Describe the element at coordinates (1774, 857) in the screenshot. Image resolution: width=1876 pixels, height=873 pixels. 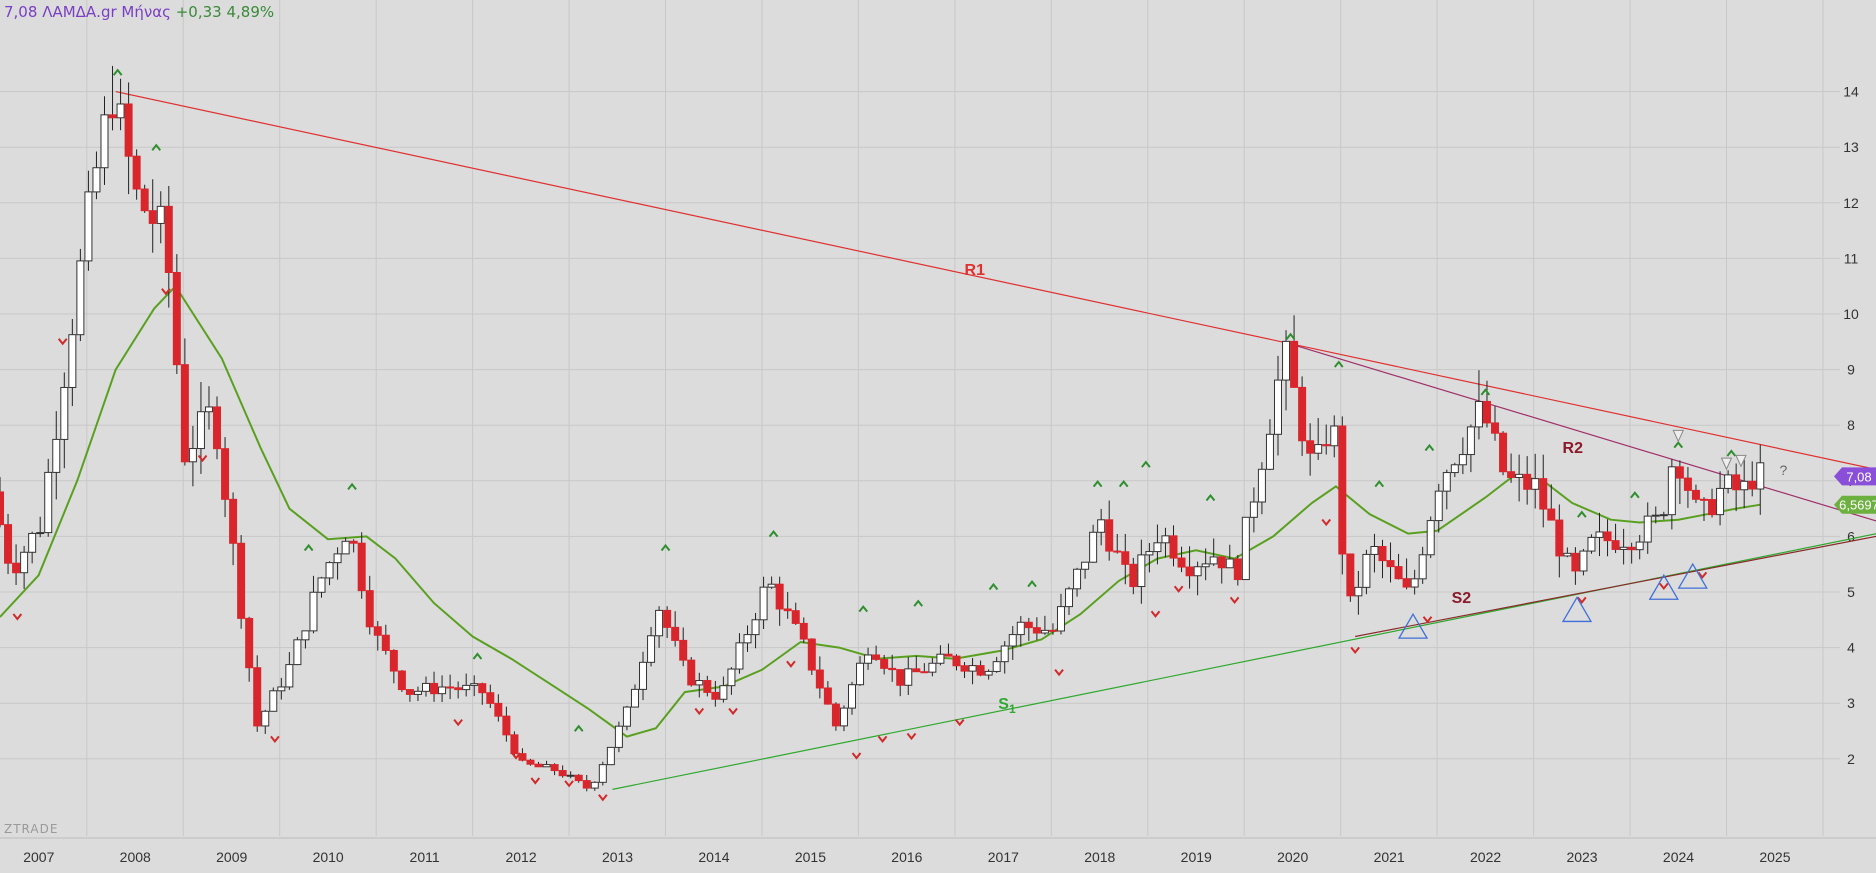
I see `x-tick-label: 2025` at that location.